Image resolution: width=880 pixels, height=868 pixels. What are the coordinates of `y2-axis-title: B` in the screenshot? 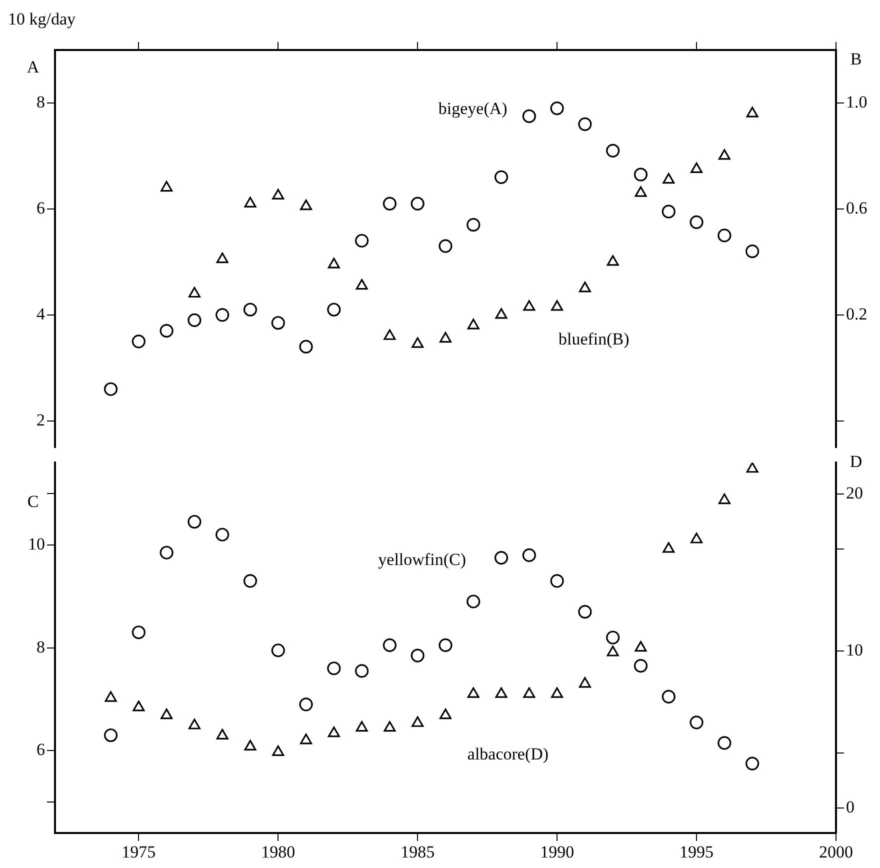 It's located at (856, 58).